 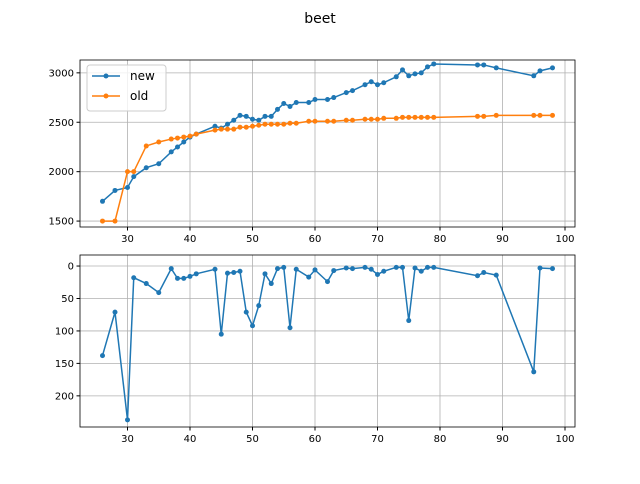 I want to click on x-tick-label: 40, so click(x=190, y=439).